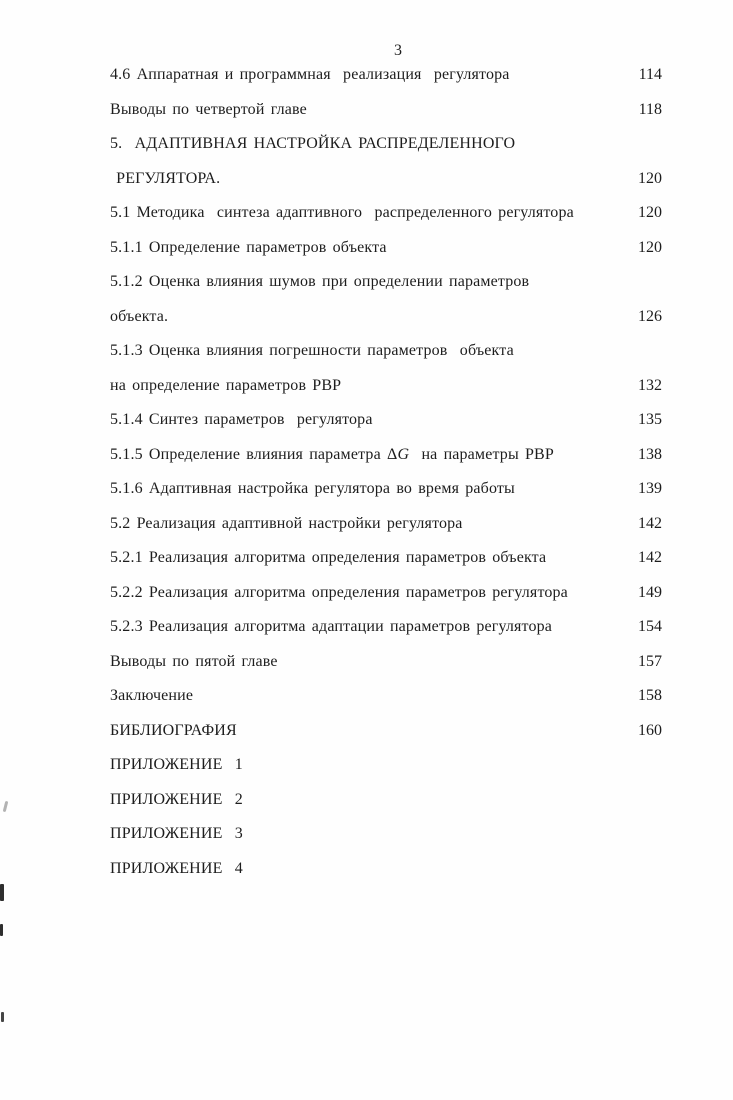 The image size is (733, 1100). What do you see at coordinates (208, 109) in the screenshot?
I see `toc-entry-title: Выводы по четвертой главе` at bounding box center [208, 109].